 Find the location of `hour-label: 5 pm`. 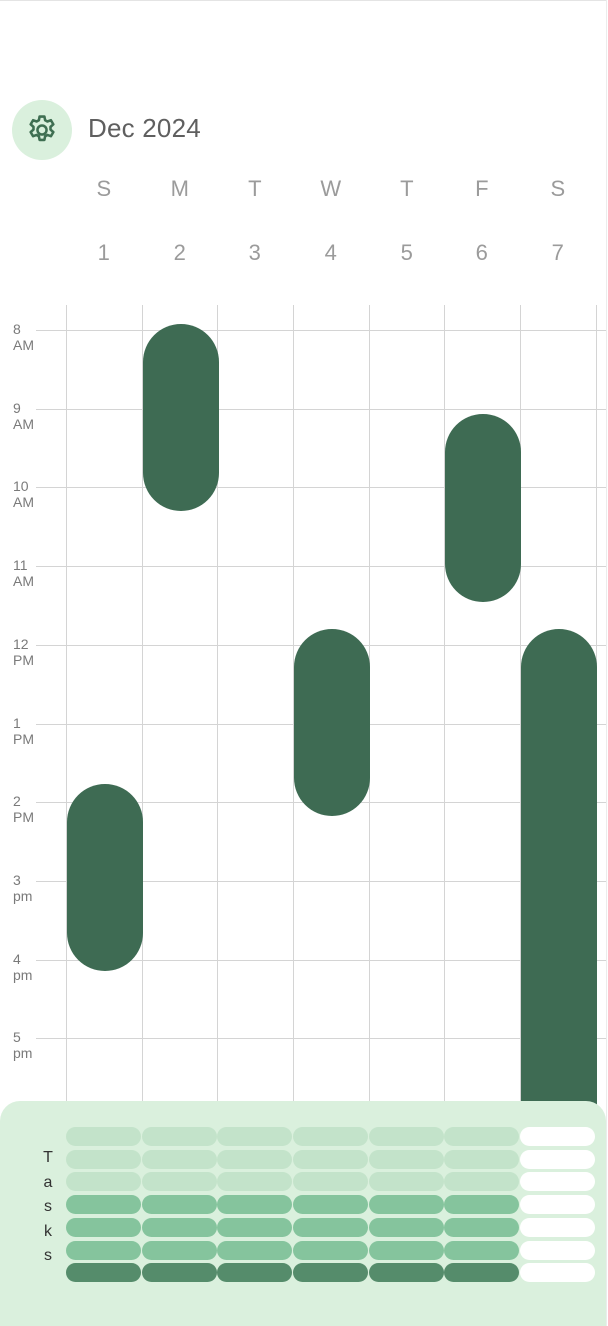

hour-label: 5 pm is located at coordinates (23, 1045).